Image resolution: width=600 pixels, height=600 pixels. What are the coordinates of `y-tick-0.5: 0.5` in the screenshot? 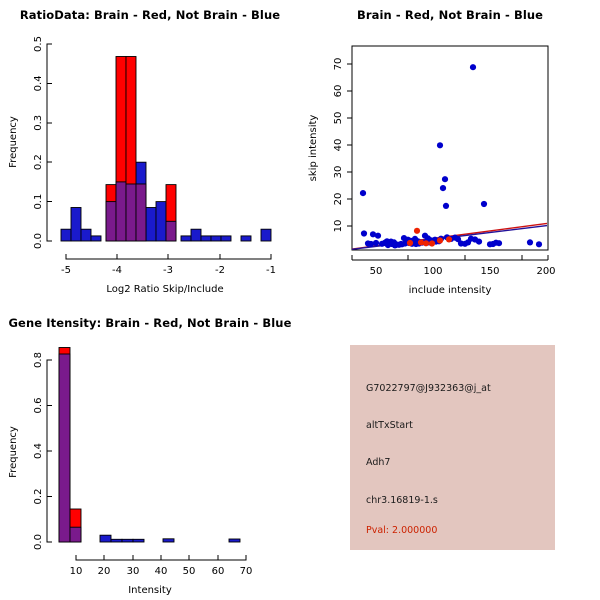 It's located at (38, 44).